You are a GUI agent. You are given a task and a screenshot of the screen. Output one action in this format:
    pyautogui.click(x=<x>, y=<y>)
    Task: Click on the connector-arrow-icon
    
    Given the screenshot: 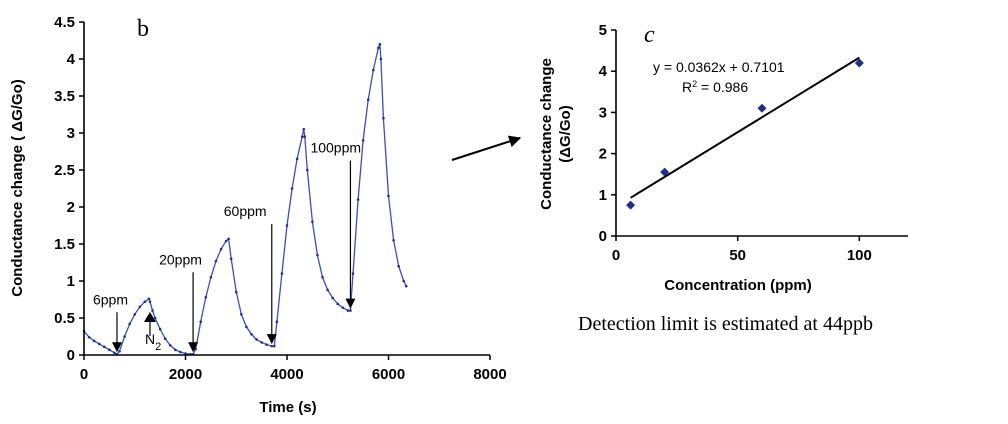 What is the action you would take?
    pyautogui.click(x=486, y=148)
    